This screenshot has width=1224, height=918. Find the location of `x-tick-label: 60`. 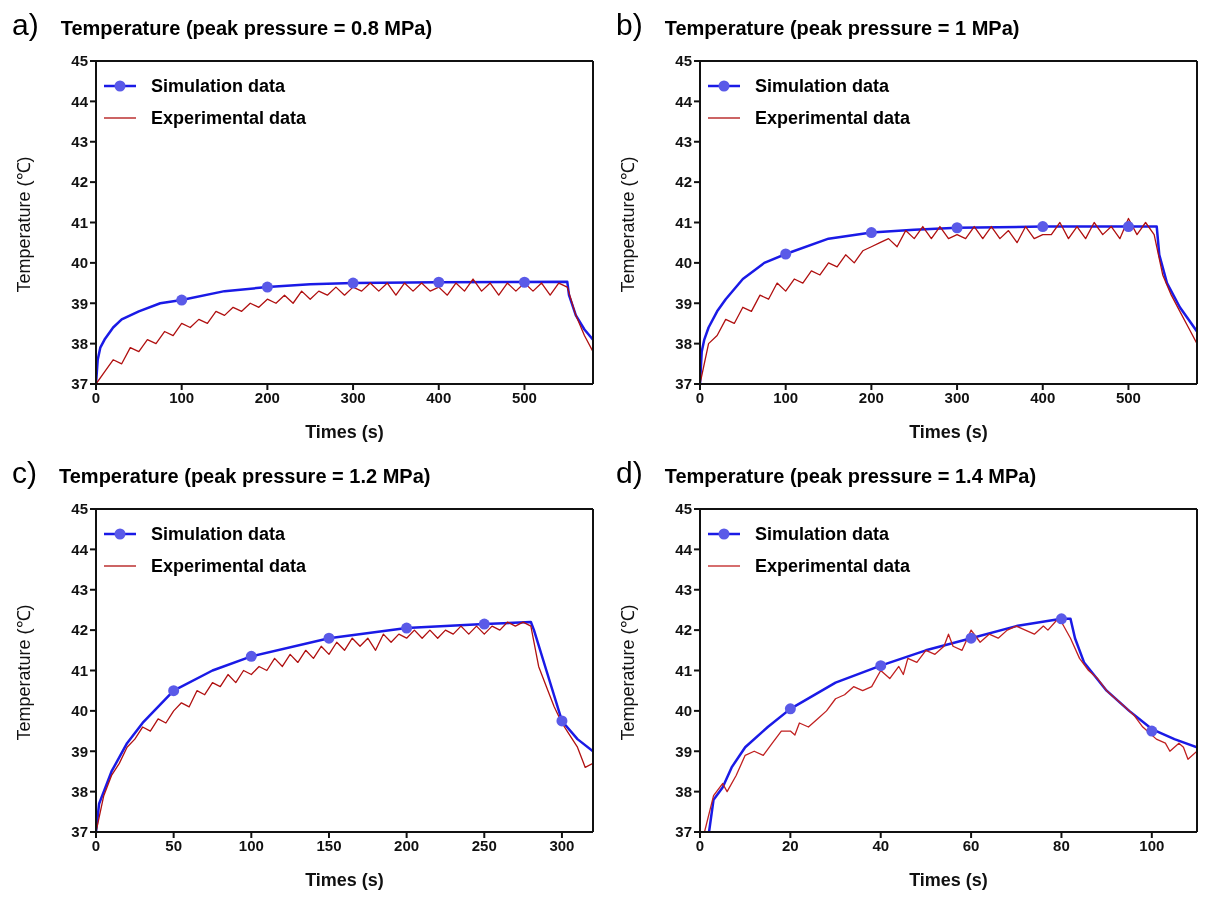

x-tick-label: 60 is located at coordinates (971, 845).